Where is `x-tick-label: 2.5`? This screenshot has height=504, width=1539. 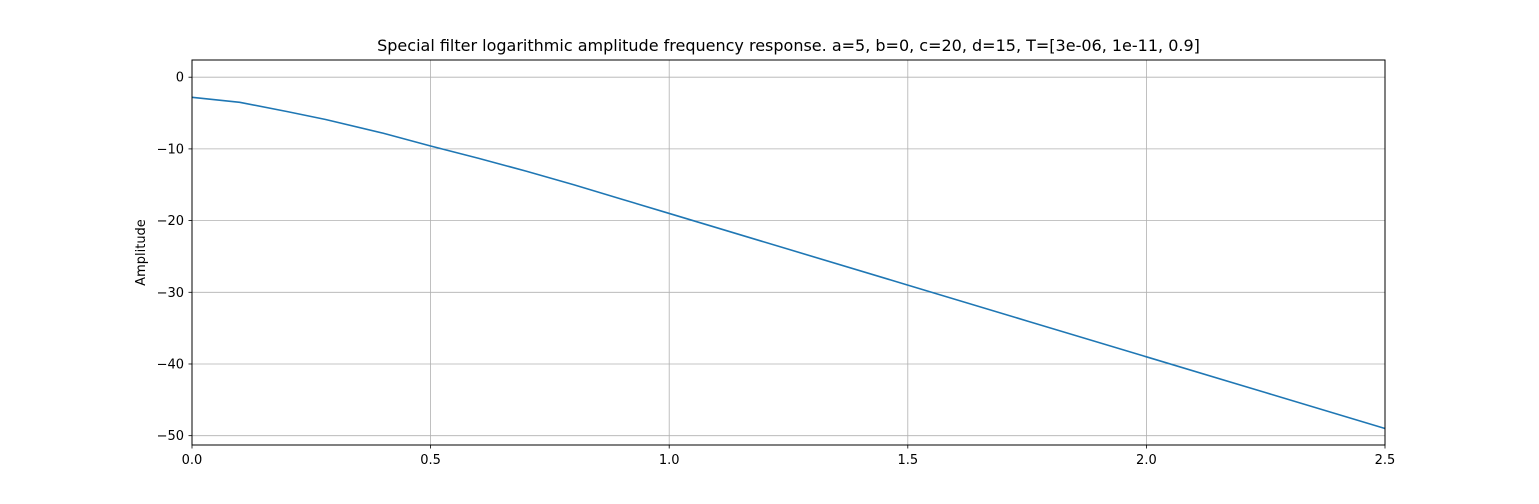 x-tick-label: 2.5 is located at coordinates (1385, 460).